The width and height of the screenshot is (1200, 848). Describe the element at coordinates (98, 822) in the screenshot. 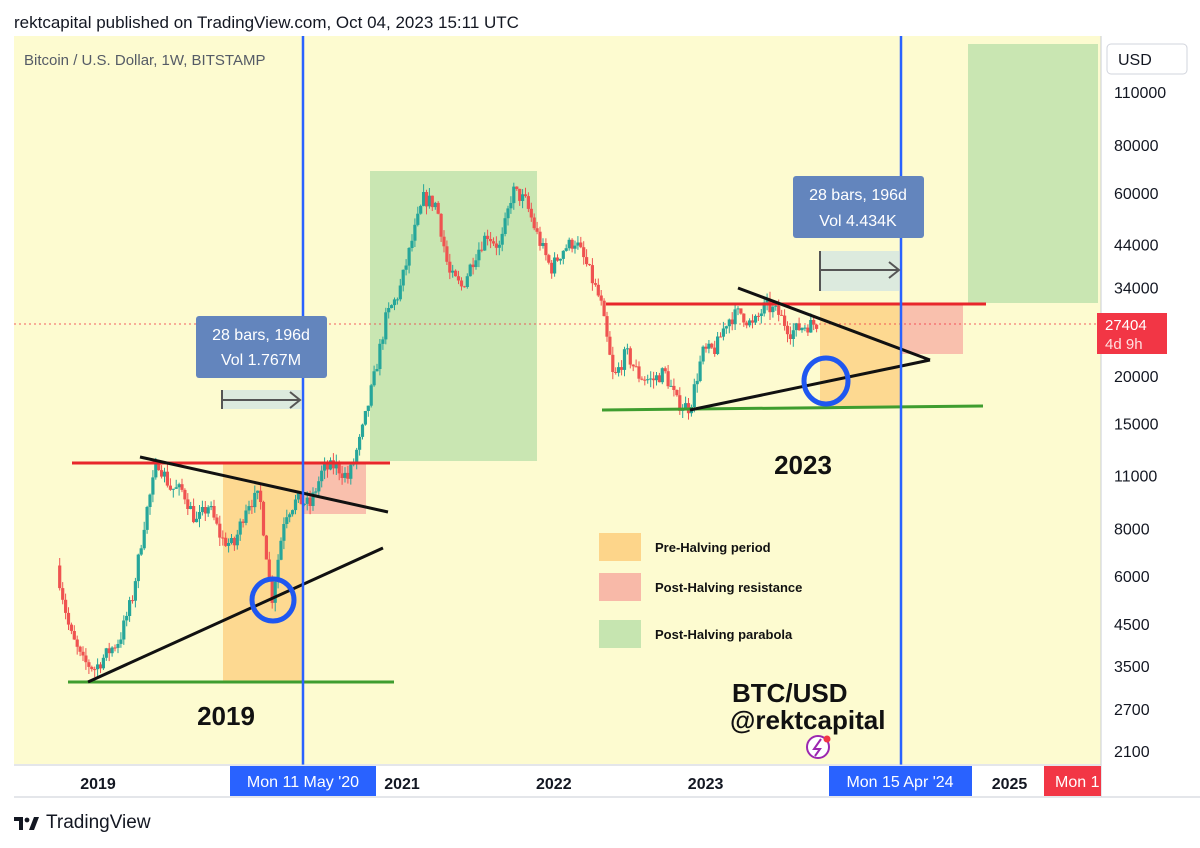

I see `footer-brand: TradingView` at that location.